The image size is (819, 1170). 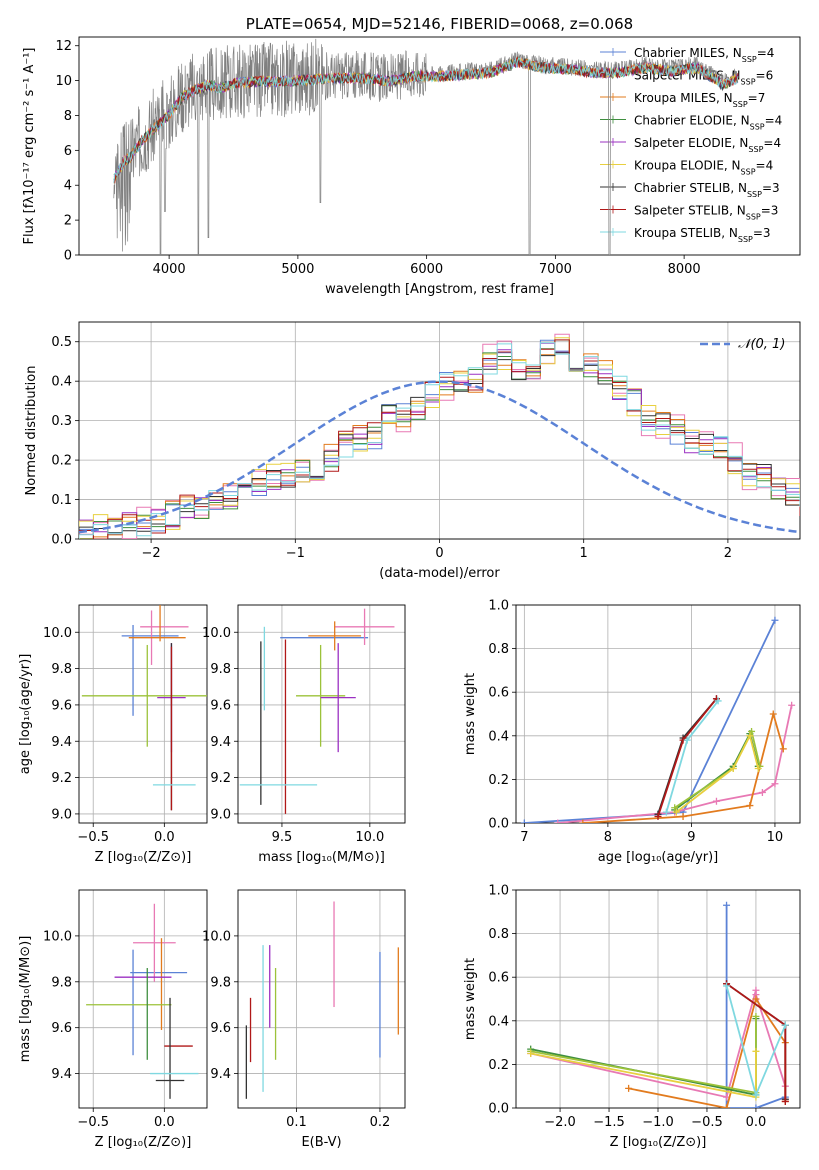 What do you see at coordinates (524, 837) in the screenshot?
I see `x-tick-label: 7` at bounding box center [524, 837].